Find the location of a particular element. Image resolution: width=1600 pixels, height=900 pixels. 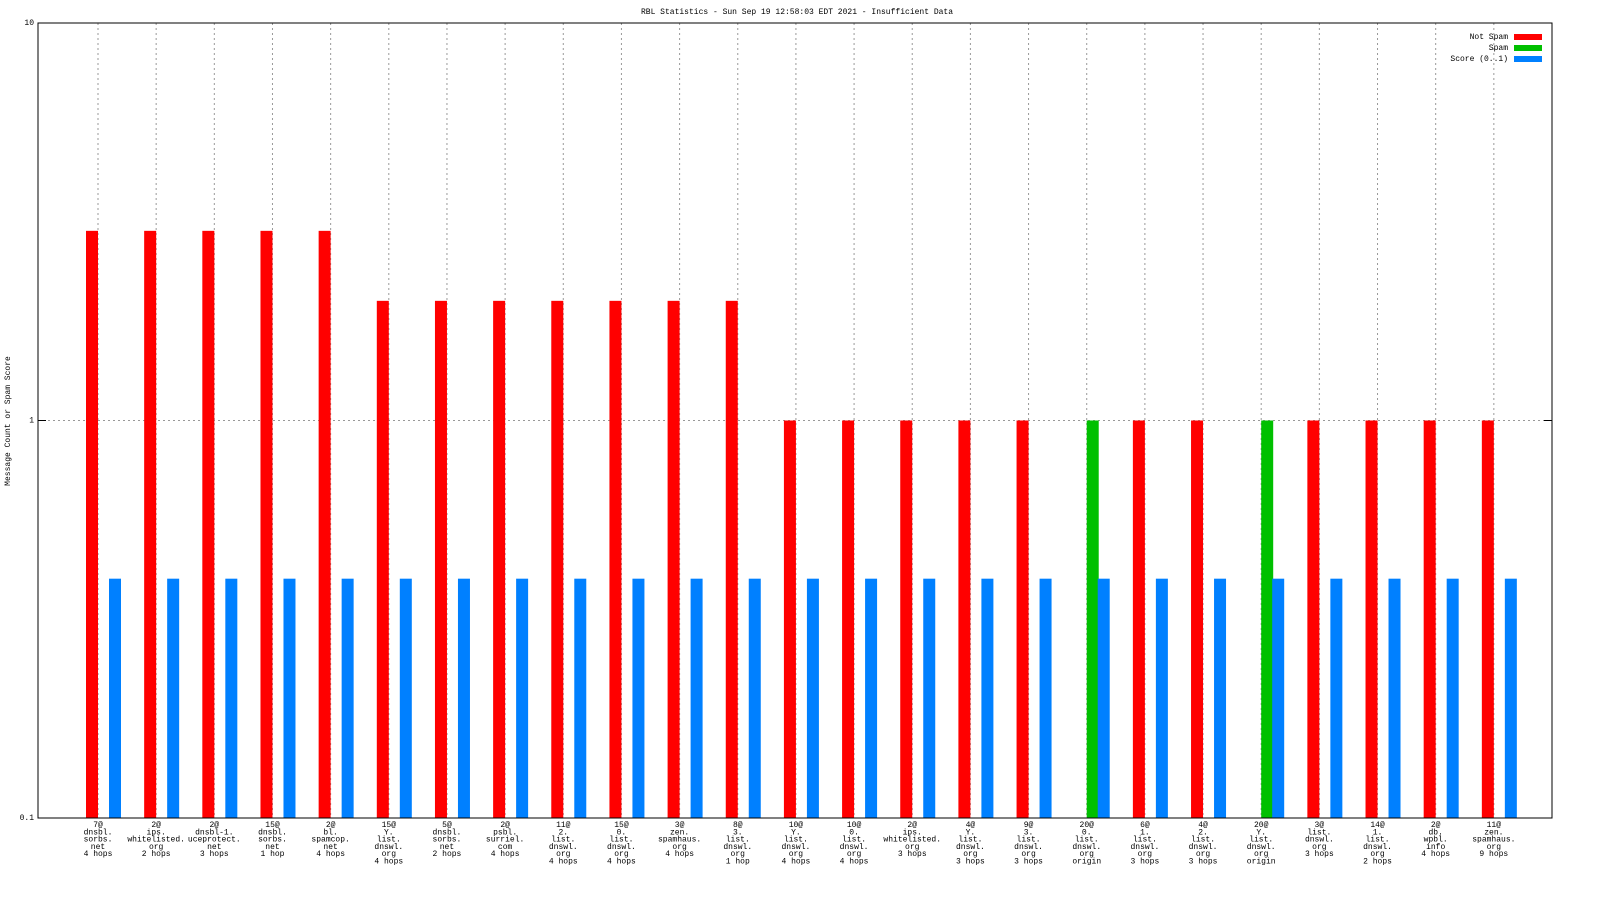

legend-label: Score (0..1) is located at coordinates (1479, 59).